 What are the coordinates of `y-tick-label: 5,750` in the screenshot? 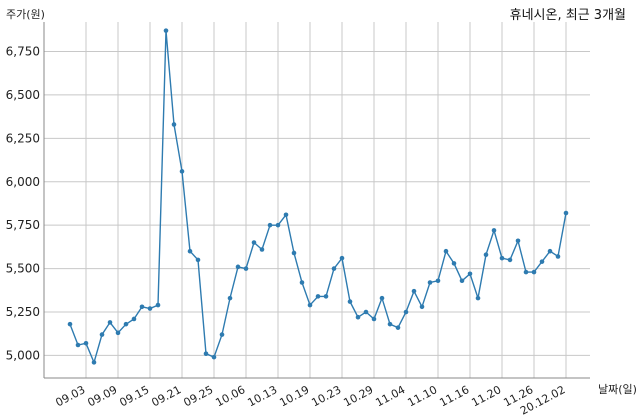 It's located at (23, 225).